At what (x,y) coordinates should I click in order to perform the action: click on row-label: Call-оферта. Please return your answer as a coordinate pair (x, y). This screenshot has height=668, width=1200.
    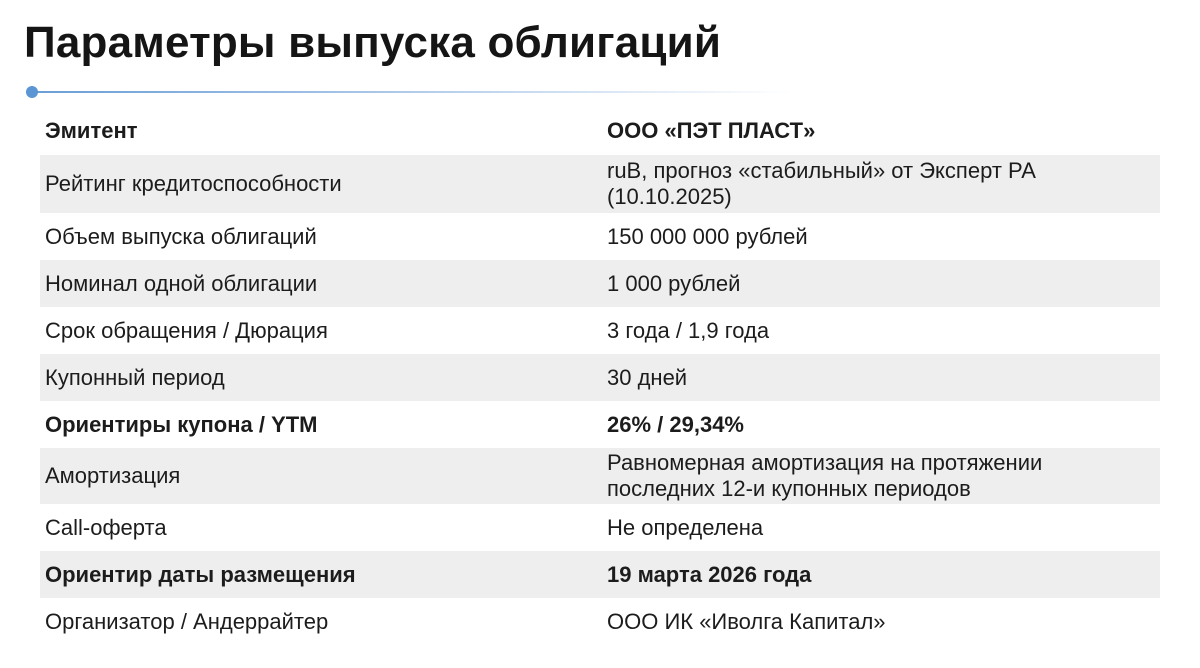
    Looking at the image, I should click on (106, 527).